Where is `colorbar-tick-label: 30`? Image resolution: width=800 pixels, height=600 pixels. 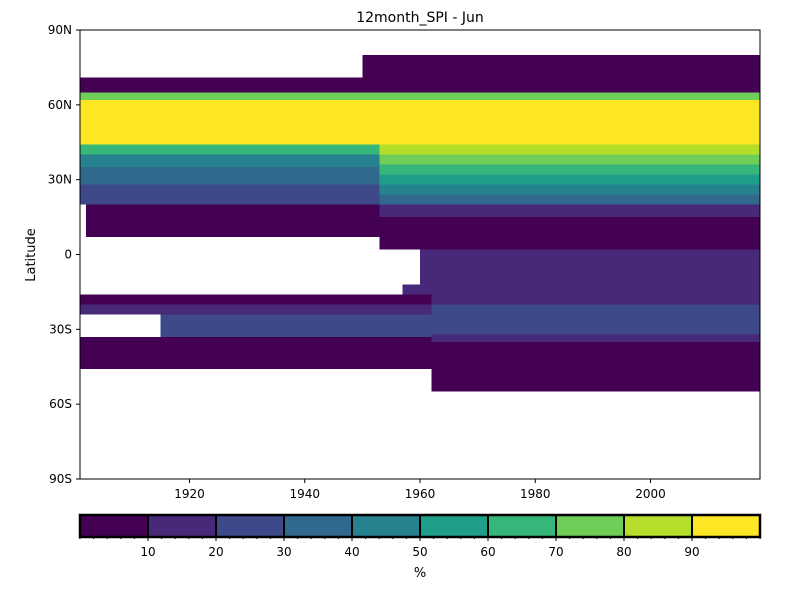
colorbar-tick-label: 30 is located at coordinates (283, 552).